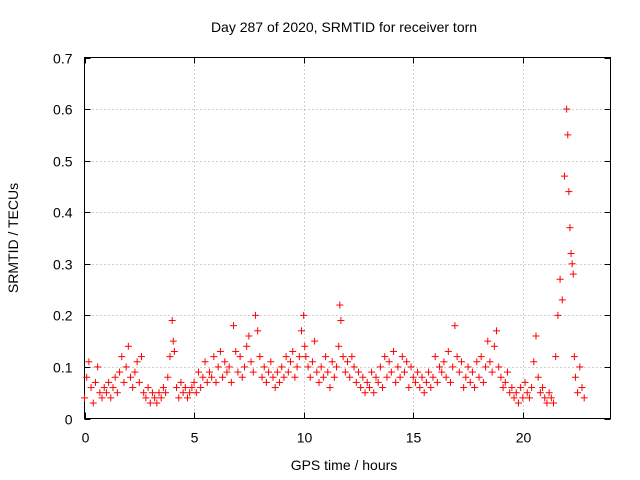 The image size is (640, 480). I want to click on y-axis-title: SRMTID / TECUs, so click(13, 238).